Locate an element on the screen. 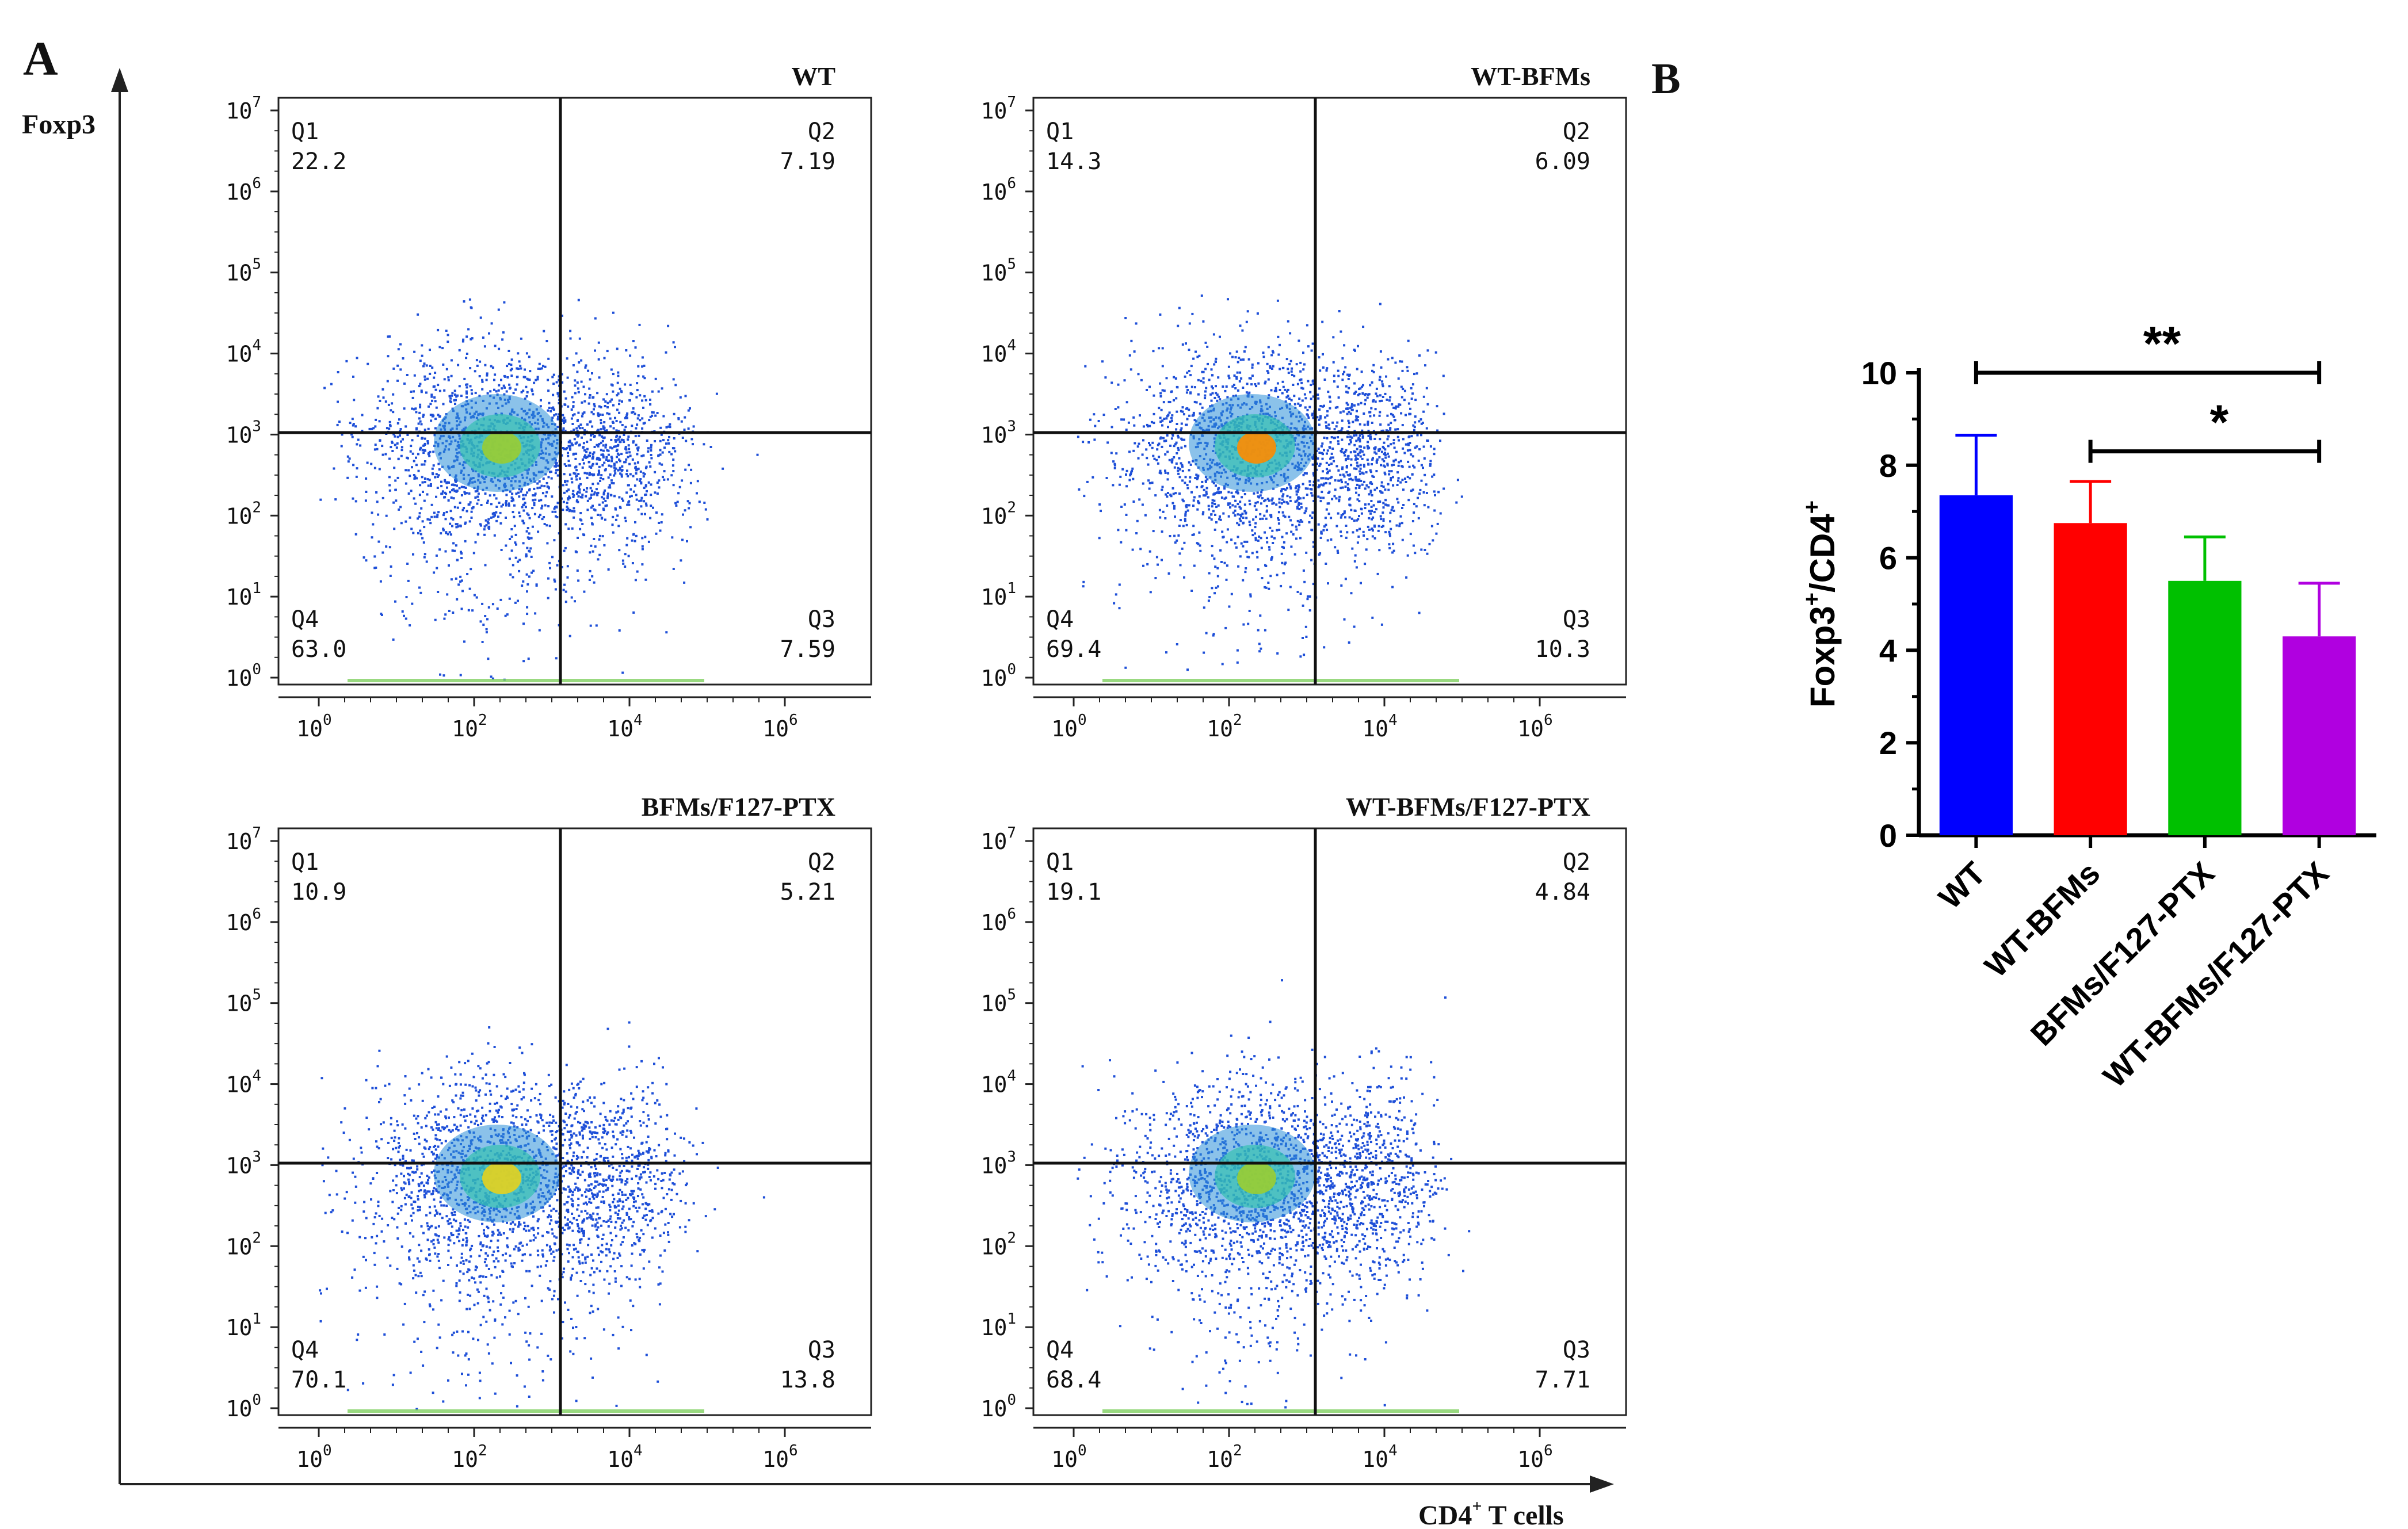 This screenshot has height=1529, width=2408. flow-plot-title: WT is located at coordinates (813, 76).